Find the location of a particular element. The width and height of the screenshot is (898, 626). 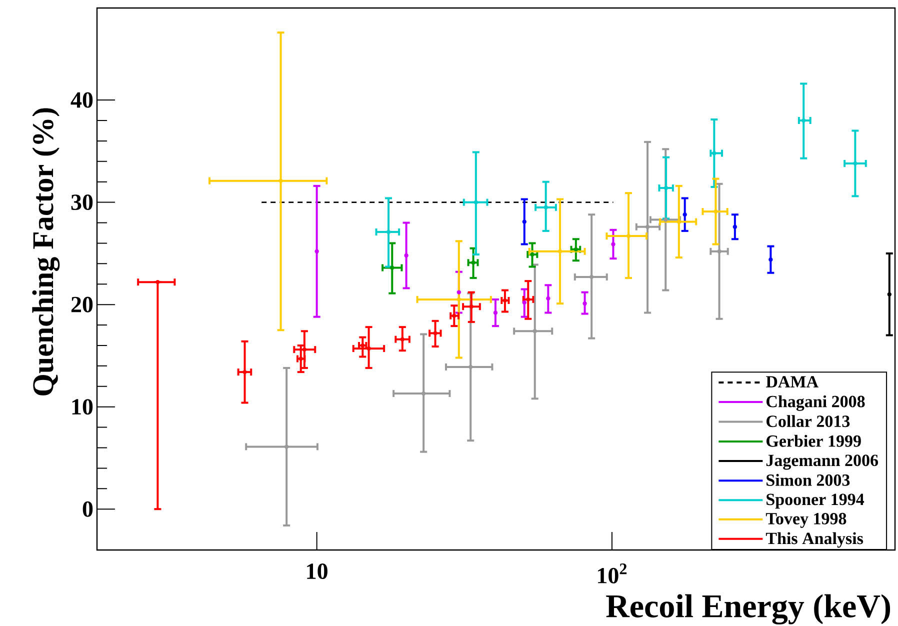

y-axis-title: Quenching Factor (%) is located at coordinates (46, 252).